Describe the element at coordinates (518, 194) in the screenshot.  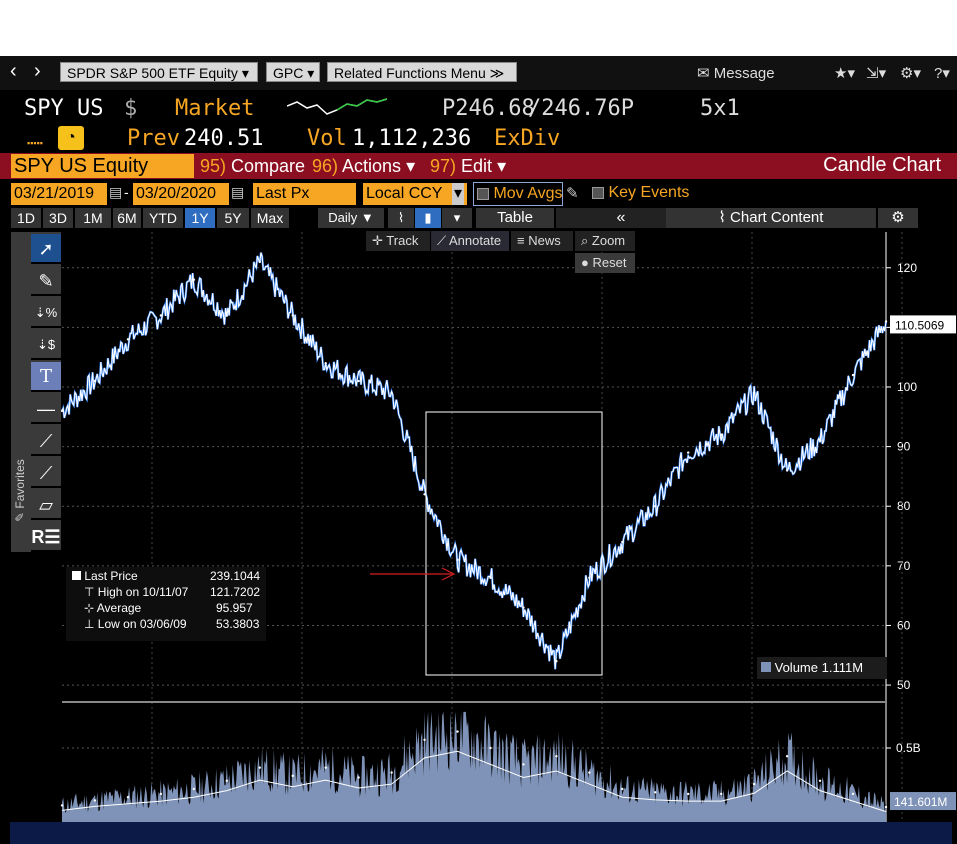
I see `mov-avgs-toggle: Mov Avgs` at that location.